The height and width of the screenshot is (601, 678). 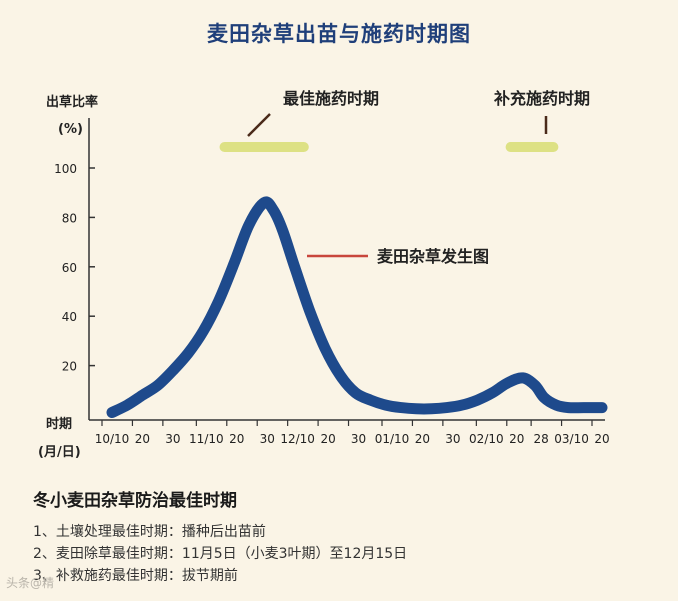 What do you see at coordinates (69, 317) in the screenshot?
I see `y-tick-label: 40` at bounding box center [69, 317].